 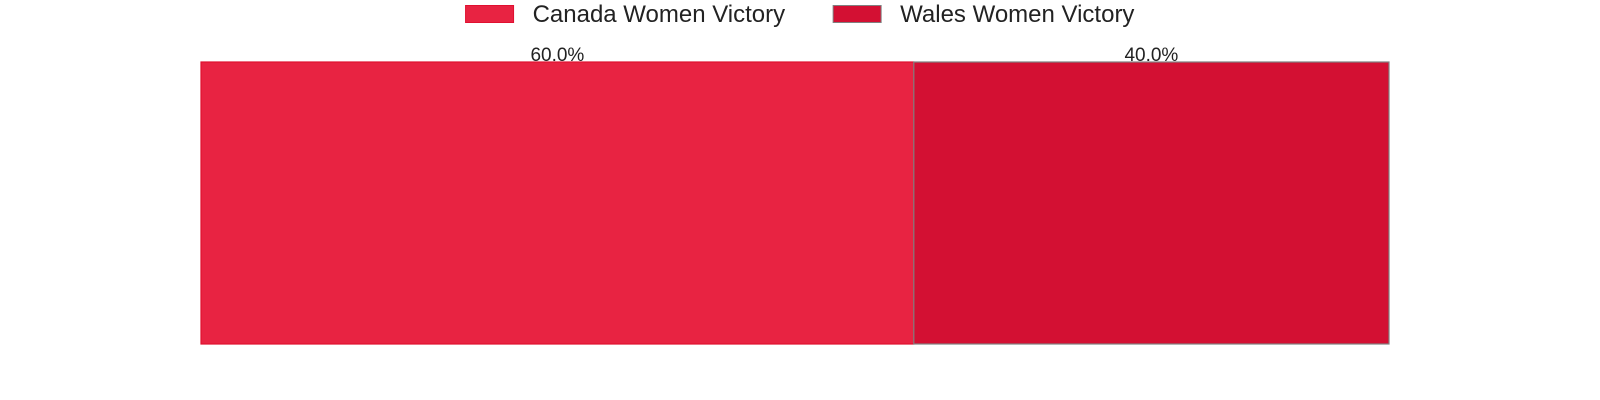 I want to click on bar-value-label-canada-women-victory: 60.0%, so click(x=557, y=55).